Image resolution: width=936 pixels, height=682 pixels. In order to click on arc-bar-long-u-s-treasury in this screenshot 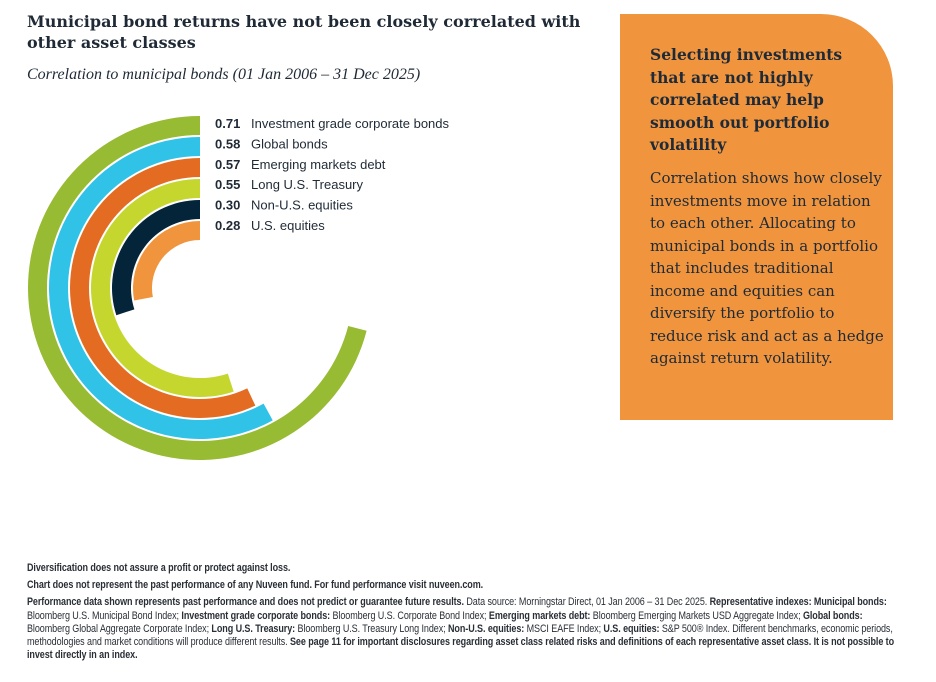, I will do `click(162, 288)`.